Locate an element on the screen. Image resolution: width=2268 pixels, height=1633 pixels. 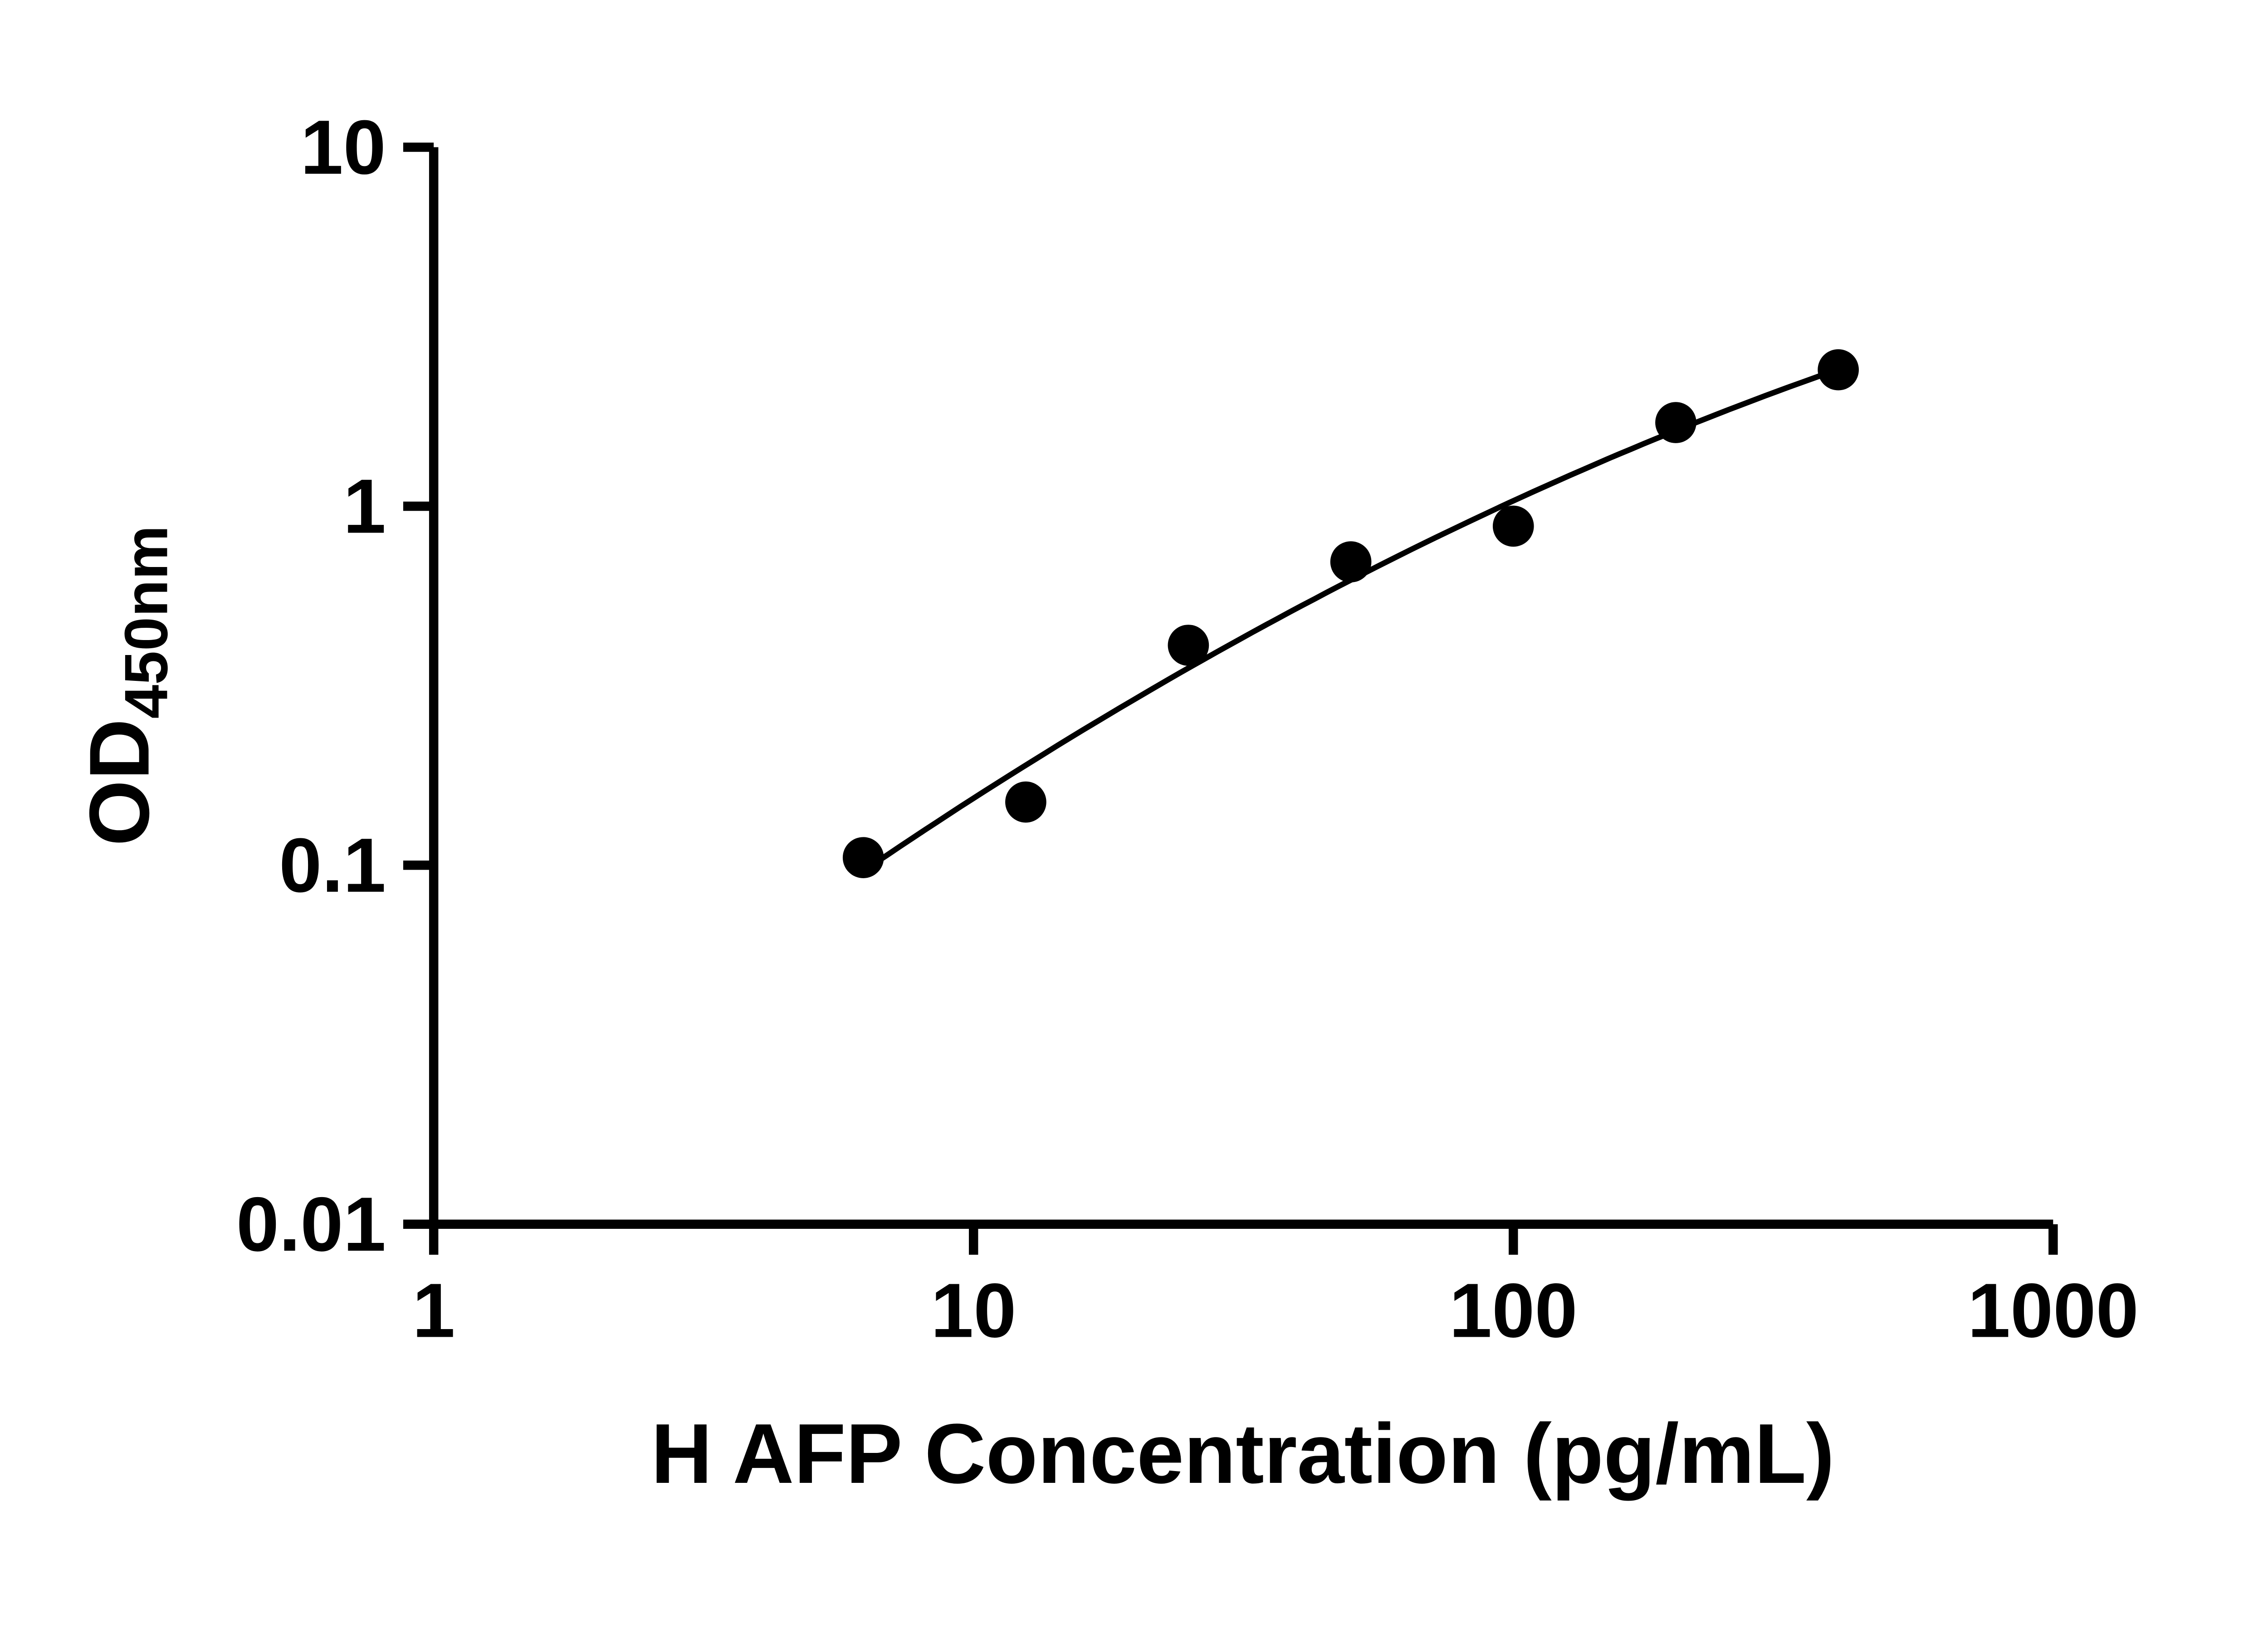
y-axis-title: OD450nm is located at coordinates (126, 685).